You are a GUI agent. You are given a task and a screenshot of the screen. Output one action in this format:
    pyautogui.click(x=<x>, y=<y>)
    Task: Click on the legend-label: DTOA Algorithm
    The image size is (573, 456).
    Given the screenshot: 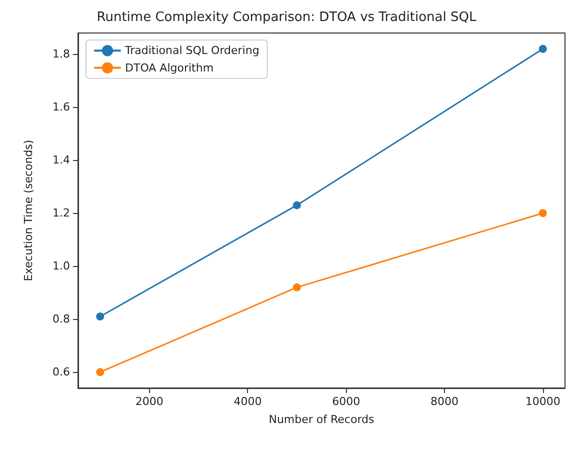 What is the action you would take?
    pyautogui.click(x=169, y=67)
    